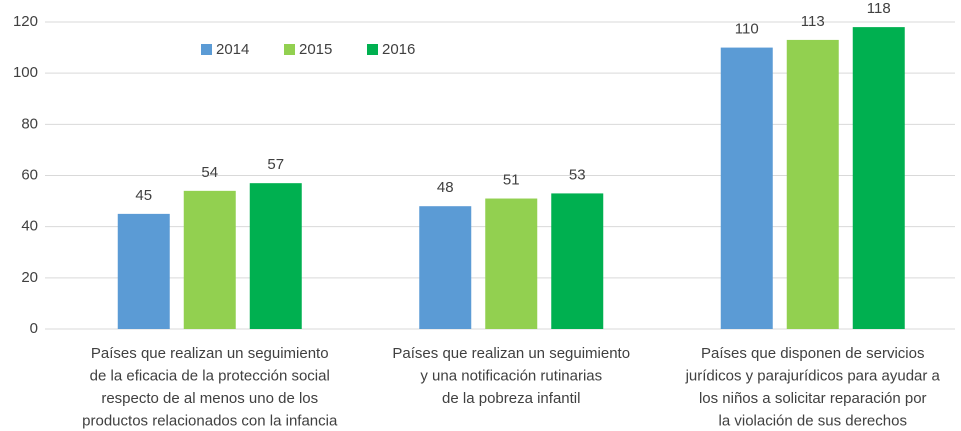 The height and width of the screenshot is (431, 961). What do you see at coordinates (813, 21) in the screenshot?
I see `value-label: 113` at bounding box center [813, 21].